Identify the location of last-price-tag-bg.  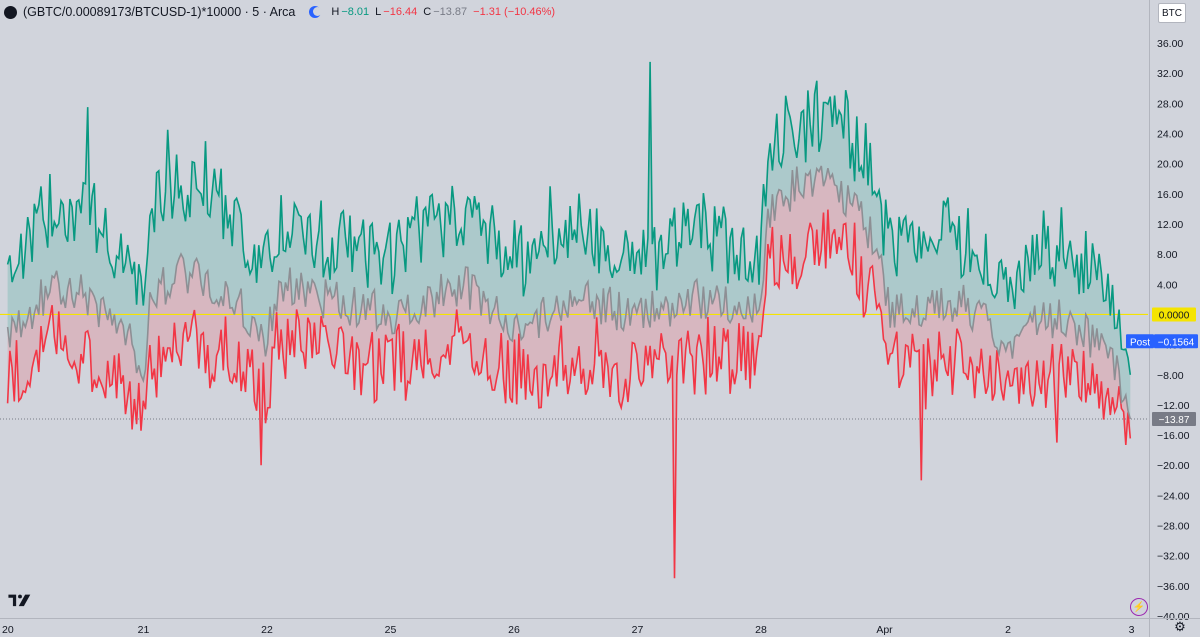
(1174, 419).